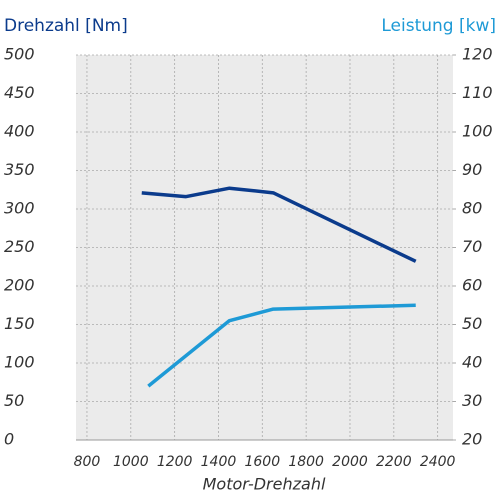 The width and height of the screenshot is (500, 497). I want to click on y2-tick-label: 100, so click(477, 131).